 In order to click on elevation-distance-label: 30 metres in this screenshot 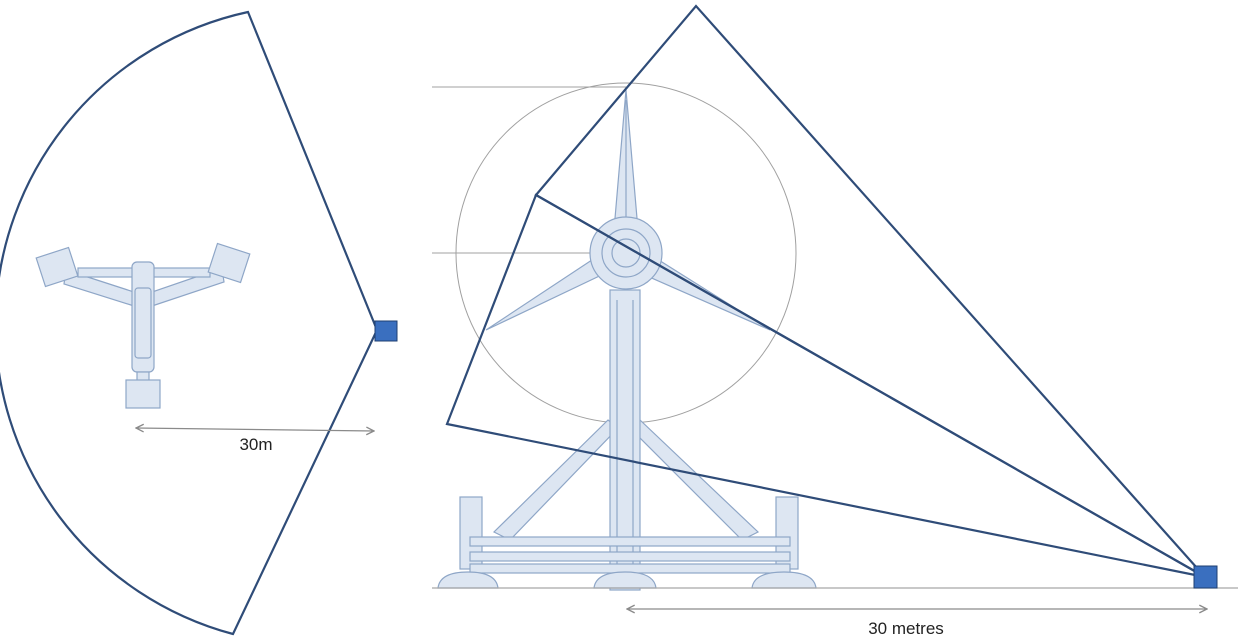, I will do `click(906, 628)`.